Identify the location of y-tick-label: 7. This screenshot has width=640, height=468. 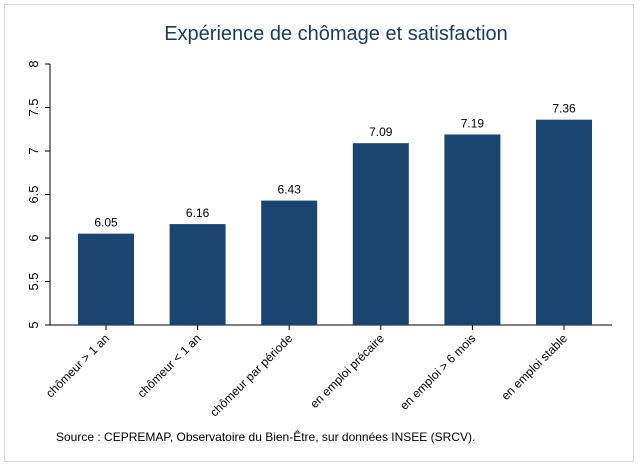
(33, 150).